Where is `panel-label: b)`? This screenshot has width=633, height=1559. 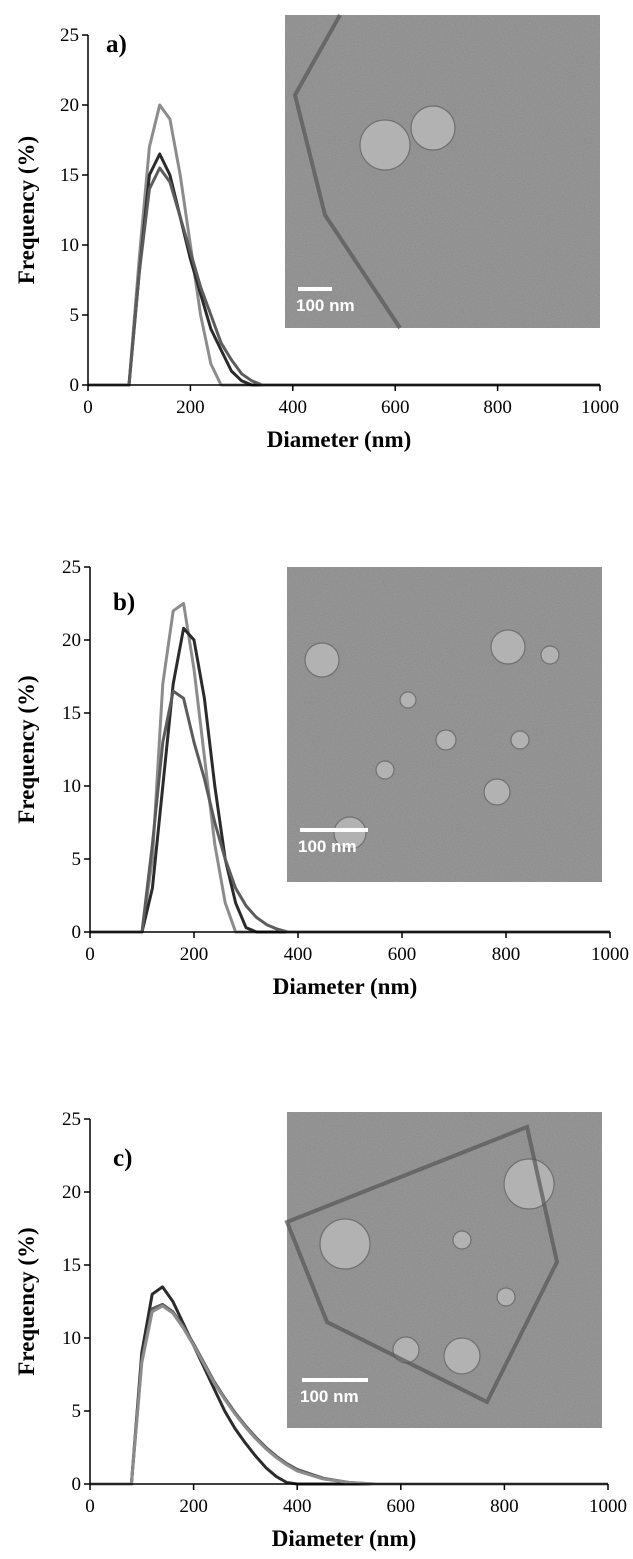 panel-label: b) is located at coordinates (124, 602).